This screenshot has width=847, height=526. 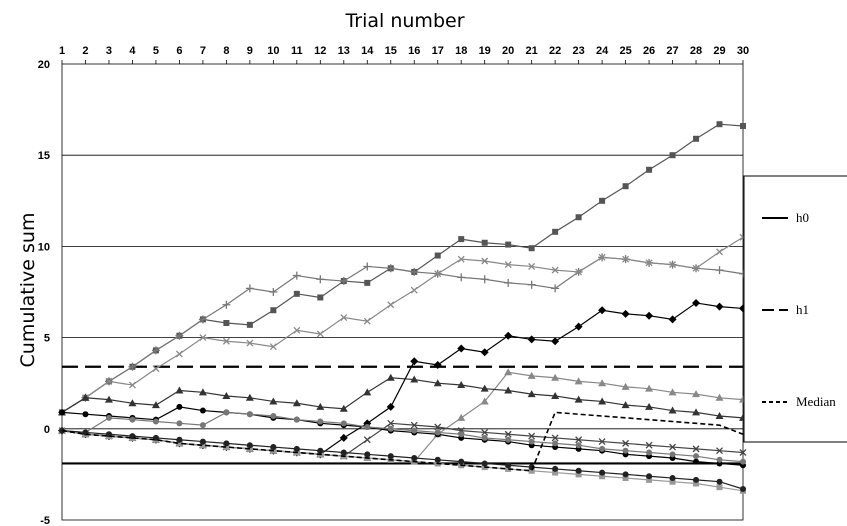 What do you see at coordinates (47, 339) in the screenshot?
I see `y-tick-label: 5` at bounding box center [47, 339].